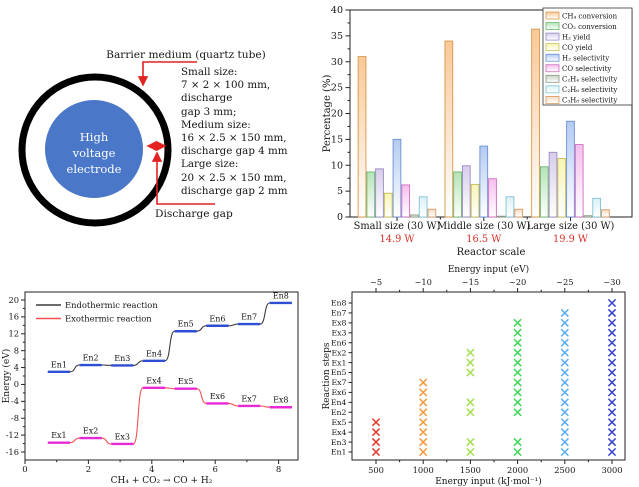  What do you see at coordinates (13, 334) in the screenshot?
I see `tick-label: 12` at bounding box center [13, 334].